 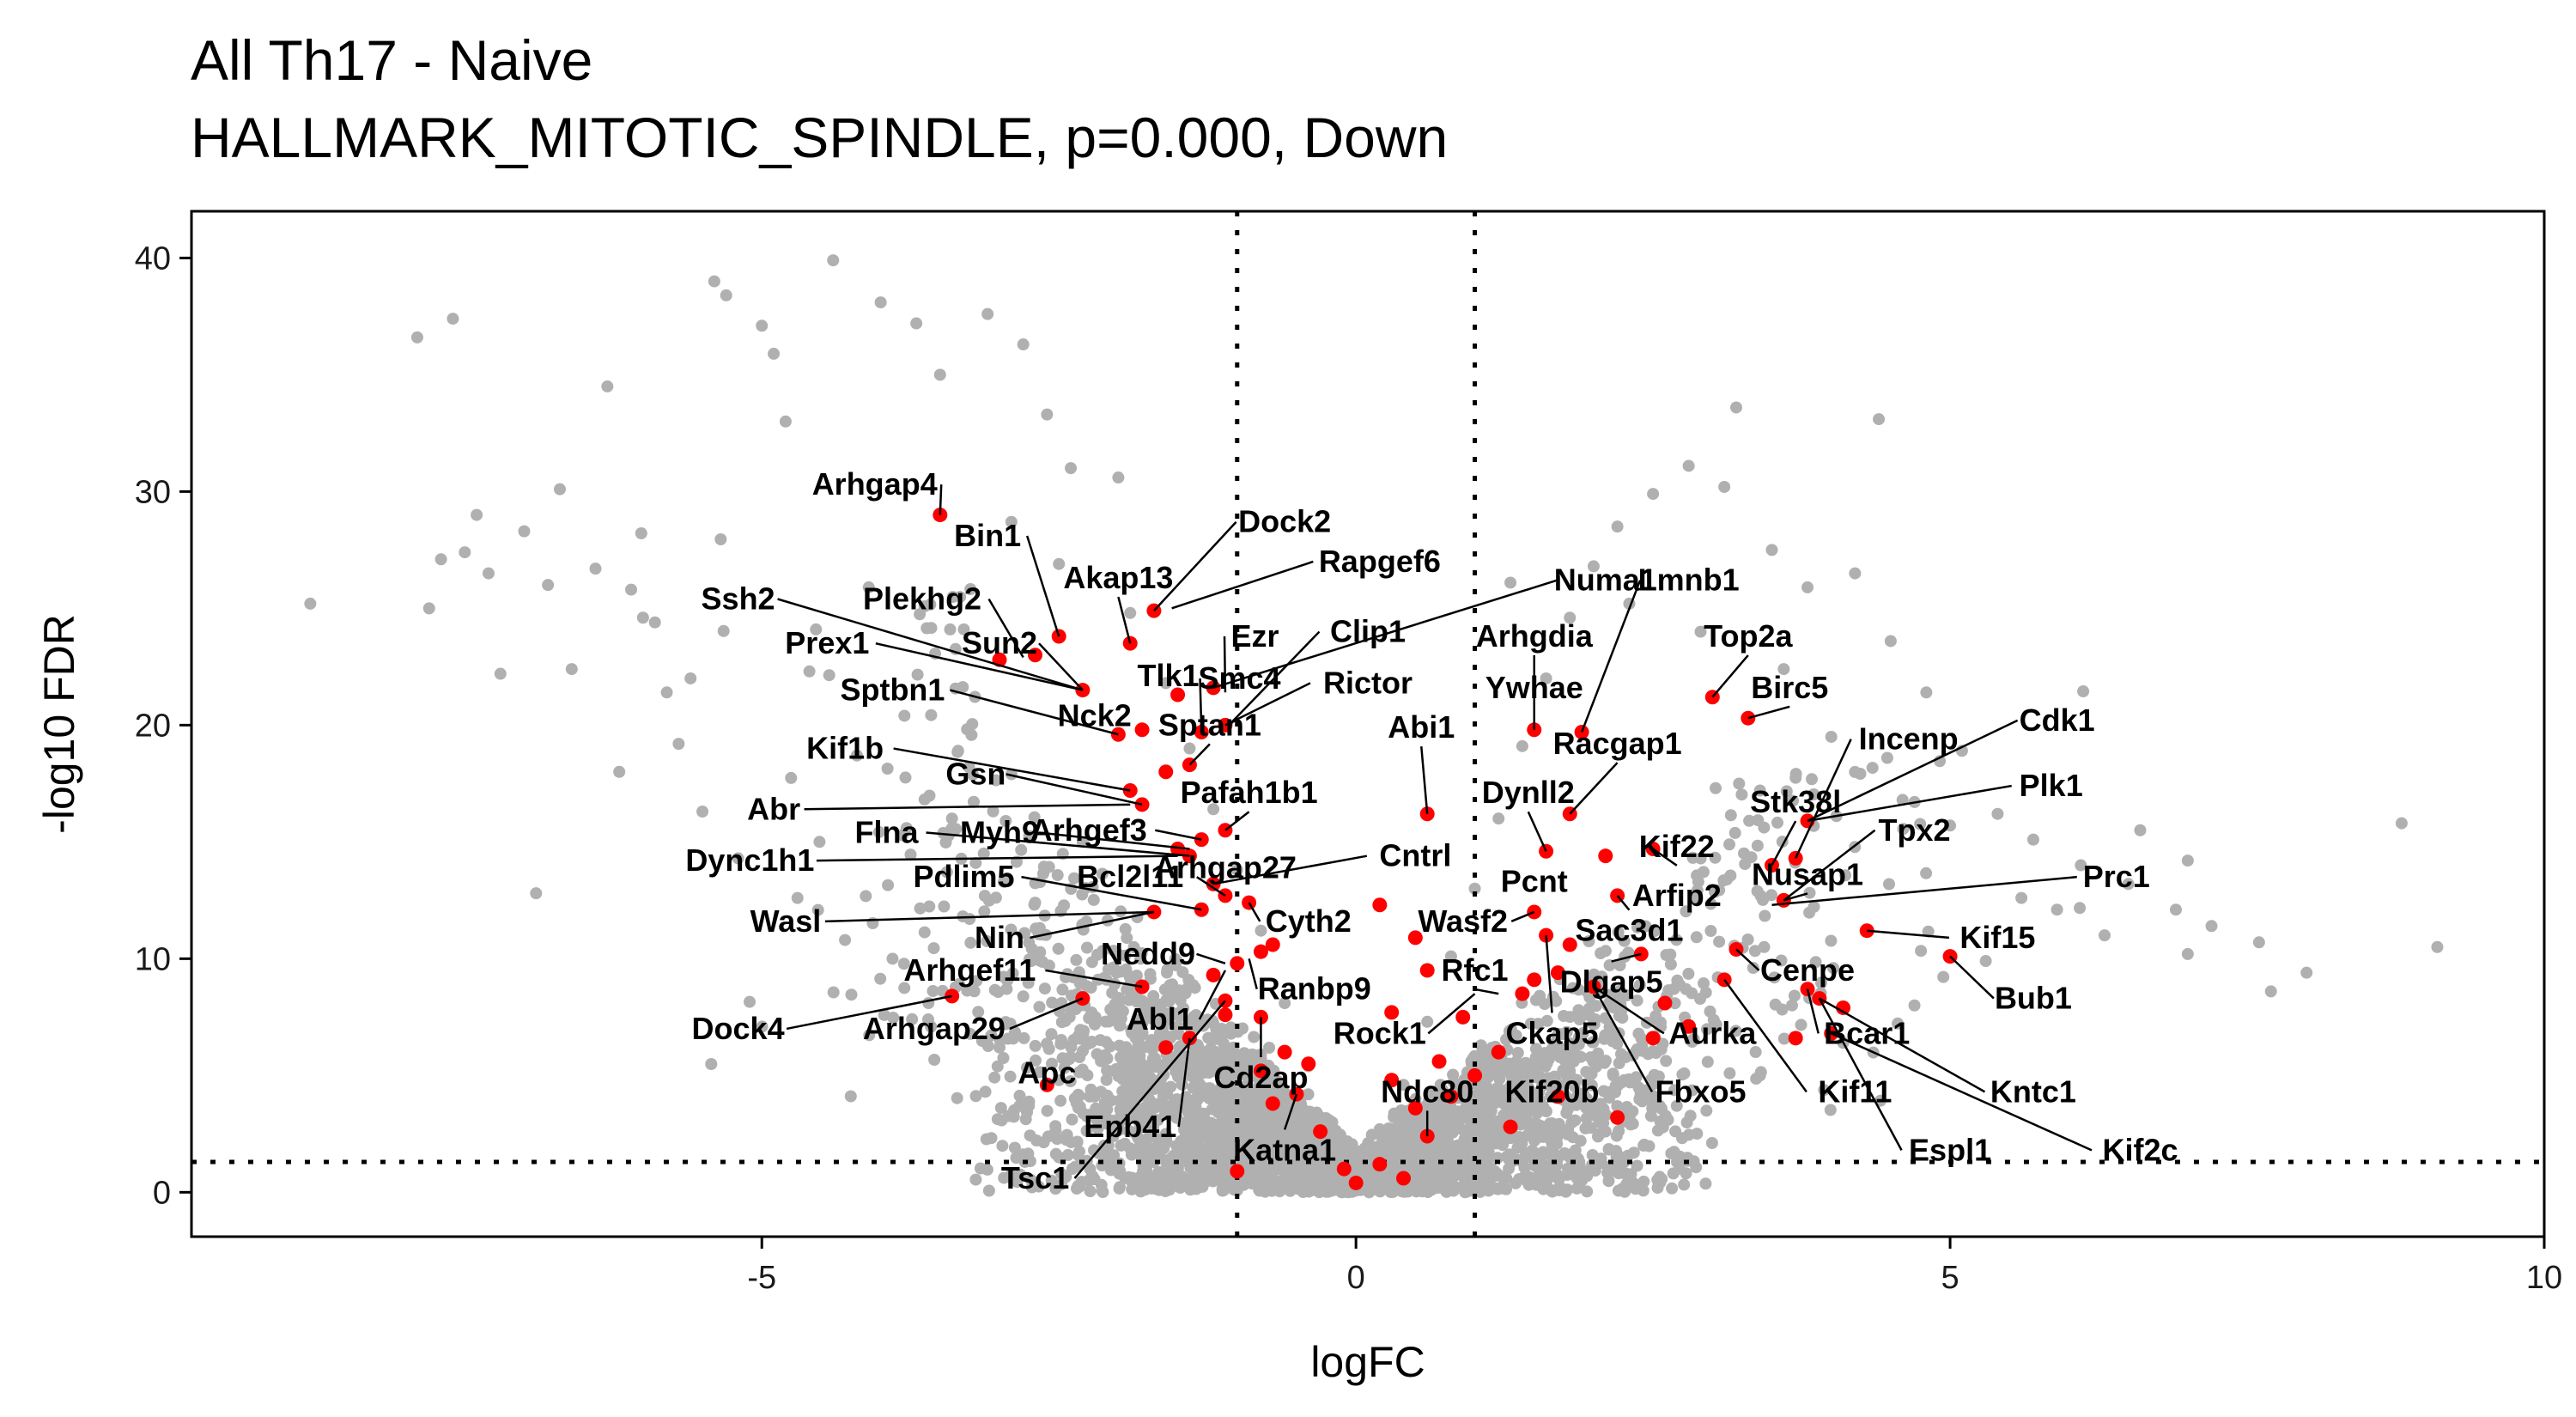 What do you see at coordinates (1168, 675) in the screenshot?
I see `gene-label: Tlk1` at bounding box center [1168, 675].